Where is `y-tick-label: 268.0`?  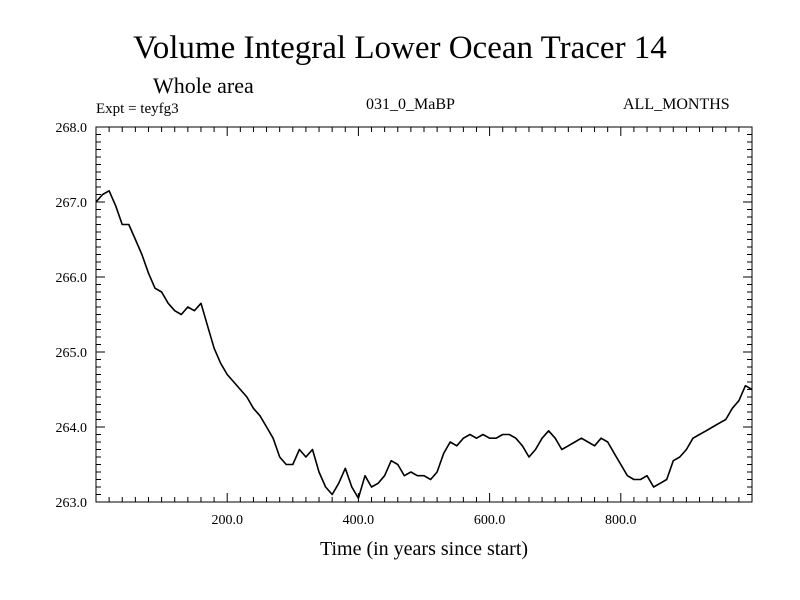 y-tick-label: 268.0 is located at coordinates (72, 128).